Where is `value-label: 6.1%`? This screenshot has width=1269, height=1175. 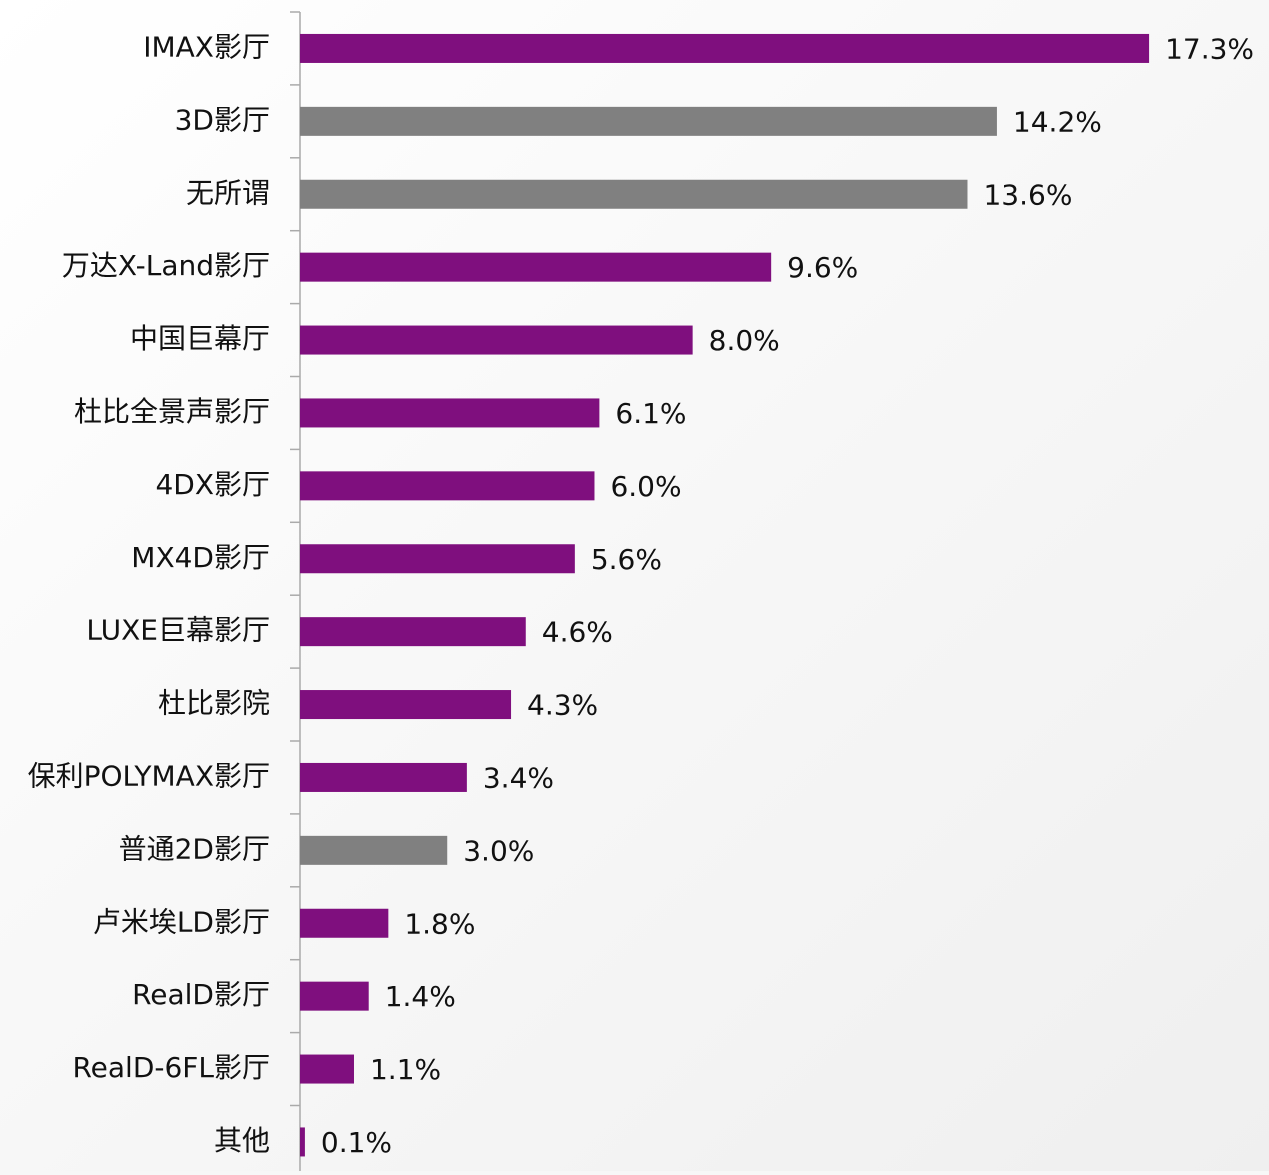 value-label: 6.1% is located at coordinates (650, 413).